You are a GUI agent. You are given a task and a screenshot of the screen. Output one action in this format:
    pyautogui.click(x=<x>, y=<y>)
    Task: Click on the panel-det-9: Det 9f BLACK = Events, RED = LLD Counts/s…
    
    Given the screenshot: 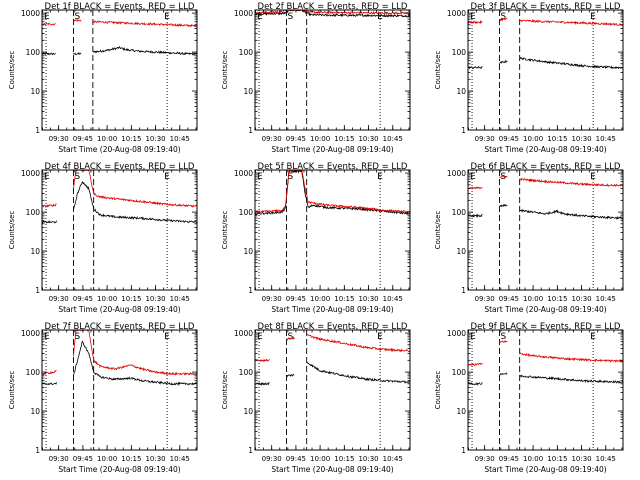 What is the action you would take?
    pyautogui.click(x=529, y=398)
    